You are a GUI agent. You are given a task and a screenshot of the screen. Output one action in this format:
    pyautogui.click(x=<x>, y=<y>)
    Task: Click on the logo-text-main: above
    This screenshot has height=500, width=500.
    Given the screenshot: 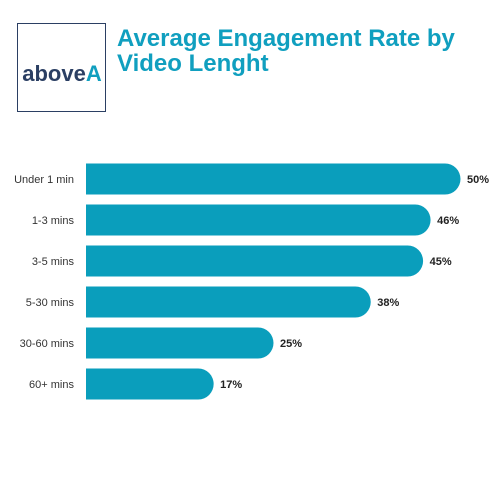 What is the action you would take?
    pyautogui.click(x=54, y=73)
    